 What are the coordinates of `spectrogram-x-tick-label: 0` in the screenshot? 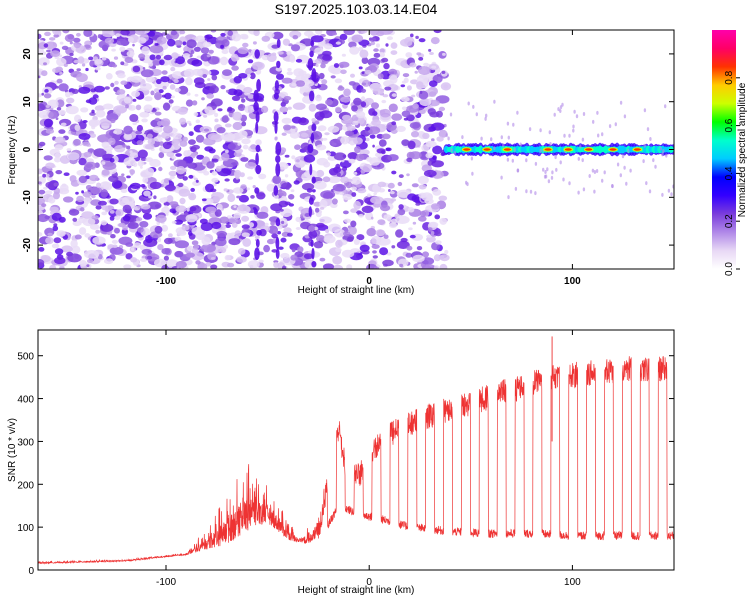 It's located at (369, 281).